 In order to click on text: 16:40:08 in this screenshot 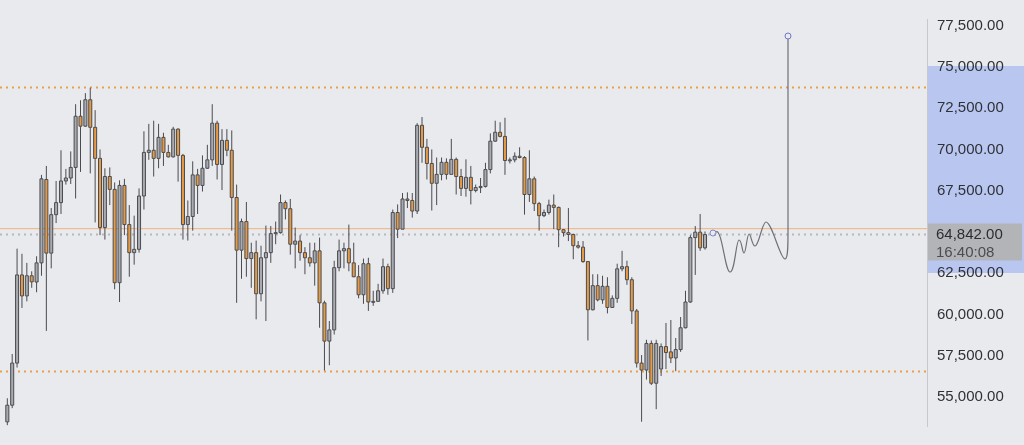, I will do `click(965, 251)`.